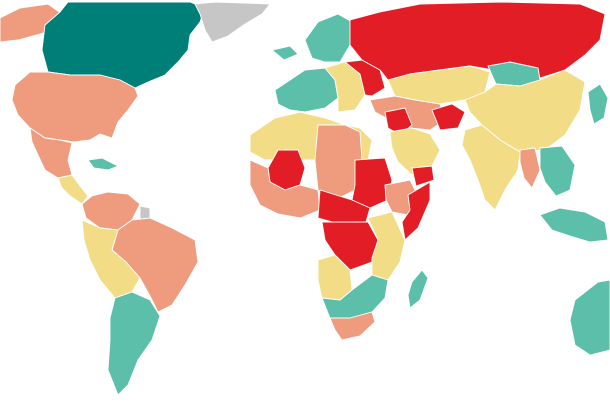 The height and width of the screenshot is (413, 610). I want to click on region-southeast-asia, so click(557, 171).